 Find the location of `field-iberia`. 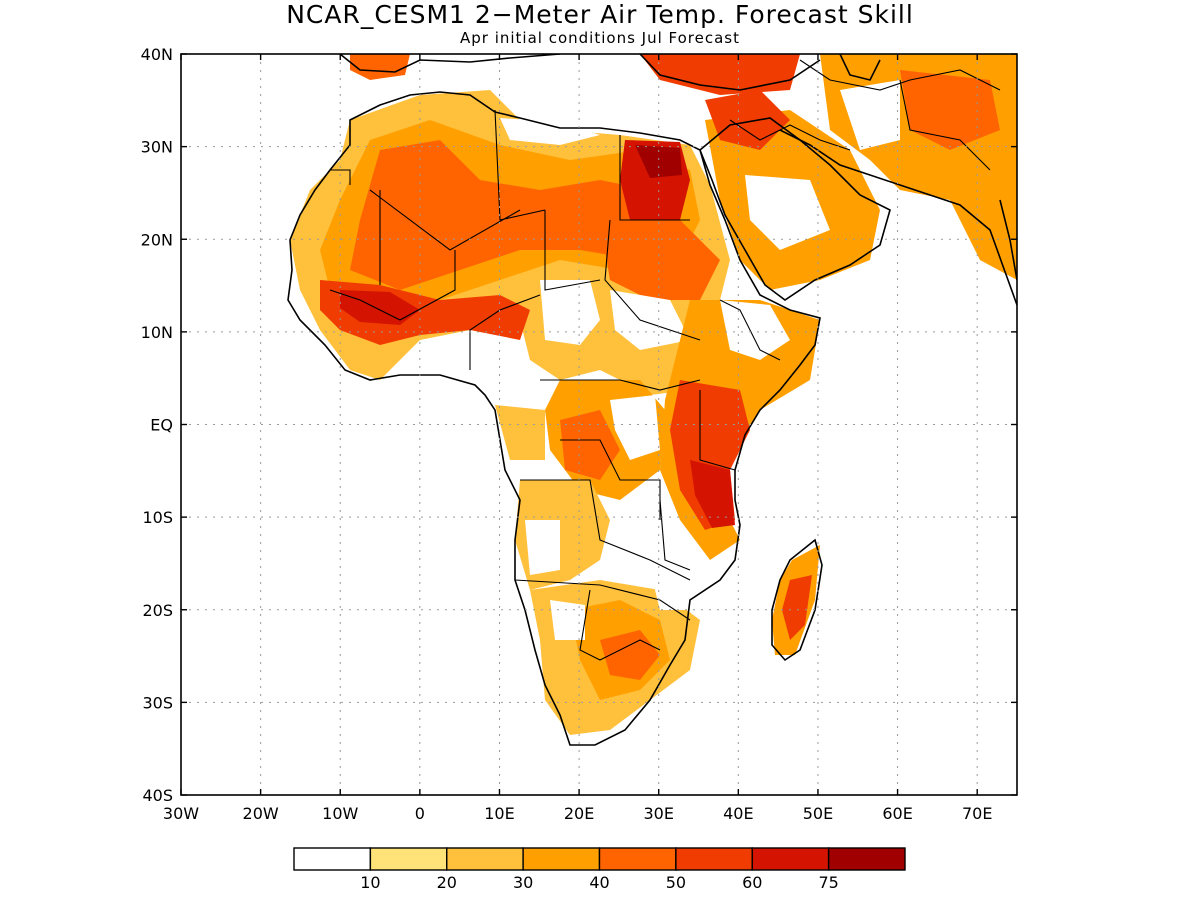

field-iberia is located at coordinates (380, 67).